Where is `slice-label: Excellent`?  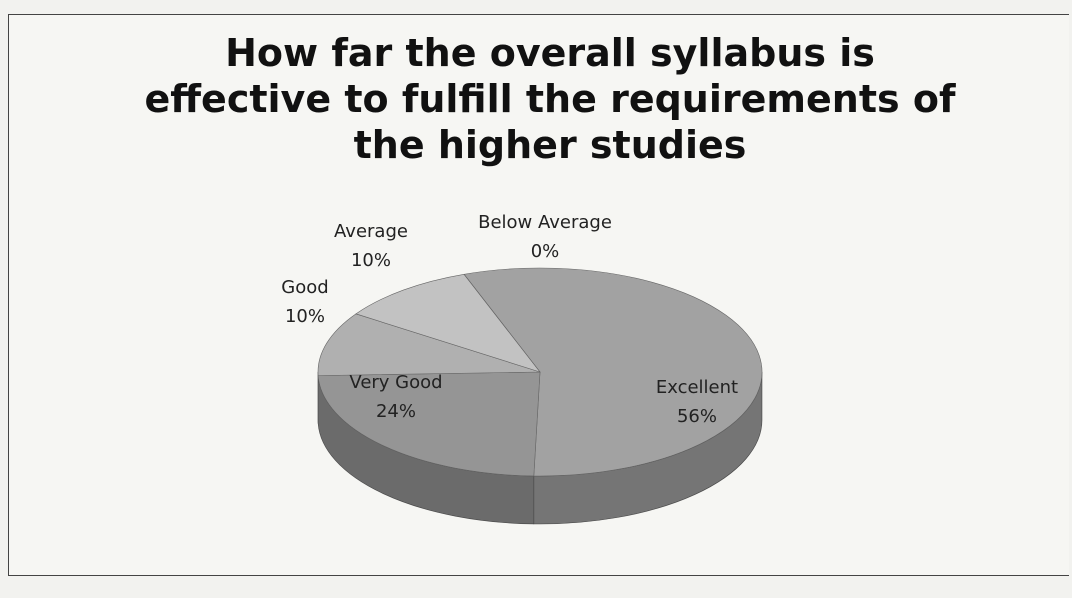
slice-label: Excellent is located at coordinates (697, 387).